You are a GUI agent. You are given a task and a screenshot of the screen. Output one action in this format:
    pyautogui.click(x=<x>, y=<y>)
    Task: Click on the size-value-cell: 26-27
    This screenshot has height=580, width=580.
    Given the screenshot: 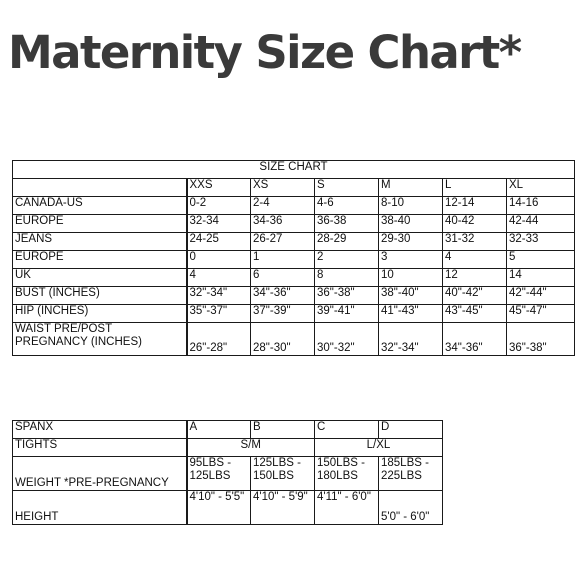 What is the action you would take?
    pyautogui.click(x=282, y=241)
    